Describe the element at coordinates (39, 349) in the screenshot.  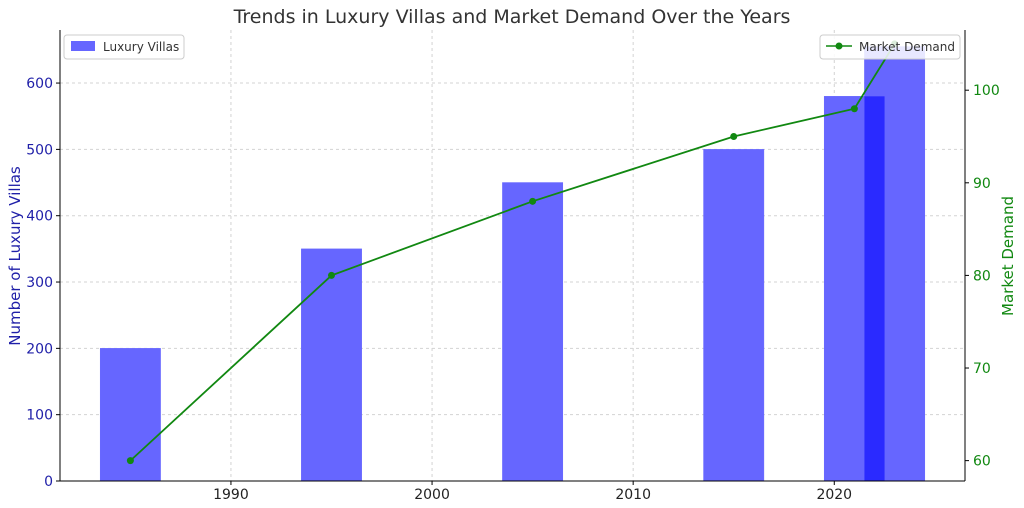
I see `left-tick-label: 200` at that location.